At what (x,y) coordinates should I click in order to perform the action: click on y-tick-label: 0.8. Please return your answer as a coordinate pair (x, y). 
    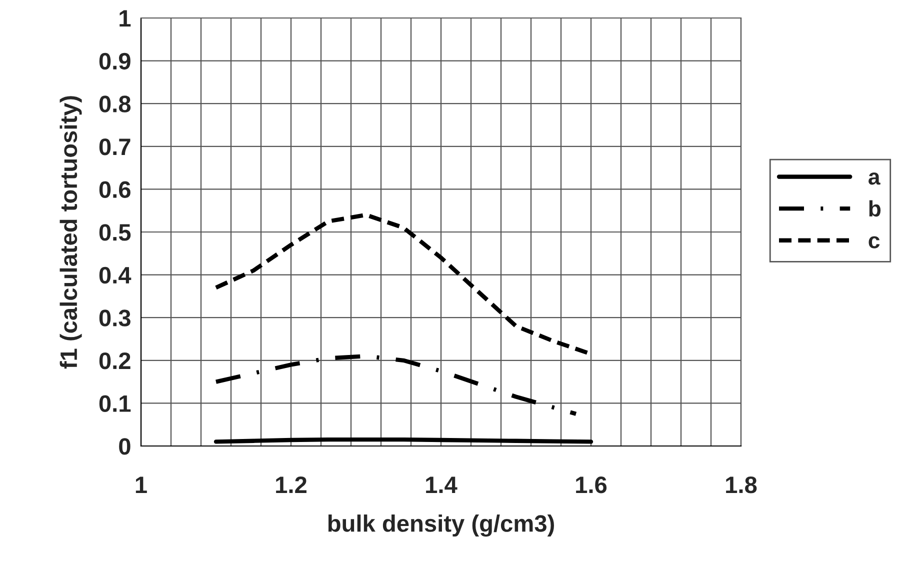
    Looking at the image, I should click on (115, 104).